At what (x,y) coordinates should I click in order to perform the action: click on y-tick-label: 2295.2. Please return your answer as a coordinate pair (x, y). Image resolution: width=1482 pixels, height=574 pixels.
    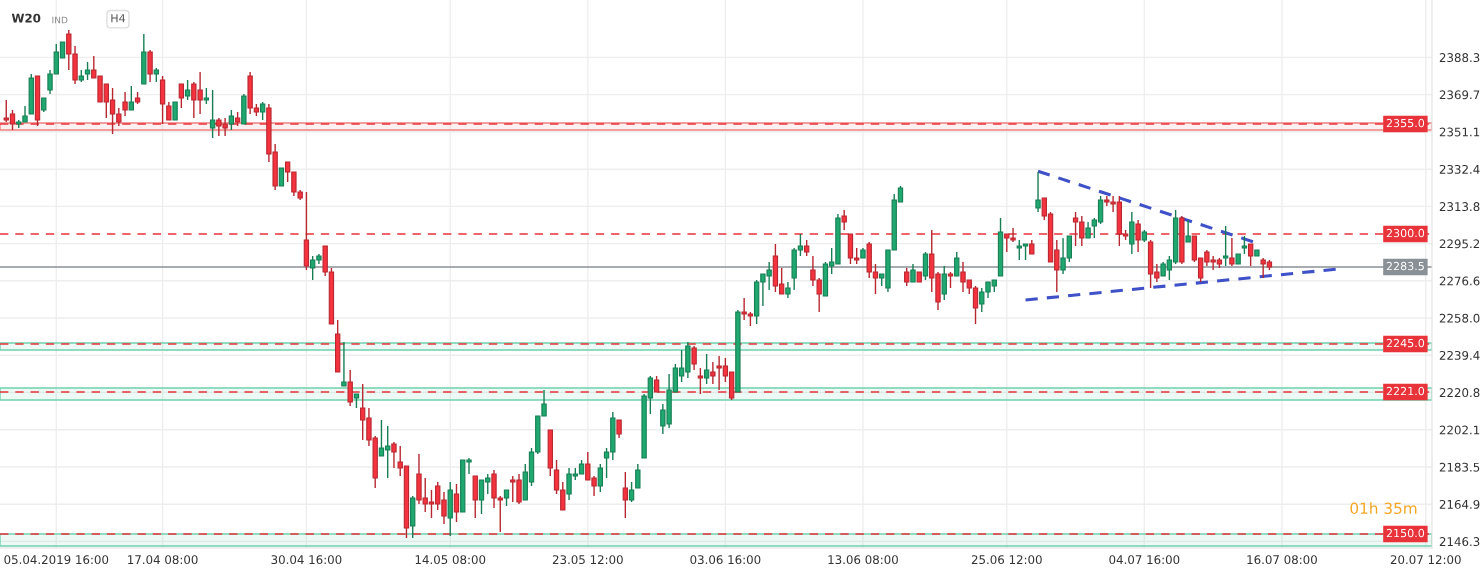
    Looking at the image, I should click on (1459, 244).